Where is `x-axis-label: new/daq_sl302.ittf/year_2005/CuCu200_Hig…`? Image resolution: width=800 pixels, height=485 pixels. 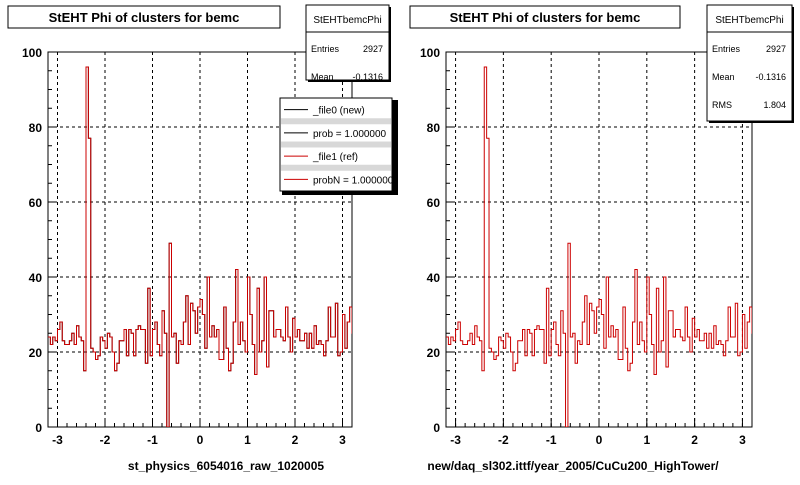 x-axis-label: new/daq_sl302.ittf/year_2005/CuCu200_Hig… is located at coordinates (573, 466).